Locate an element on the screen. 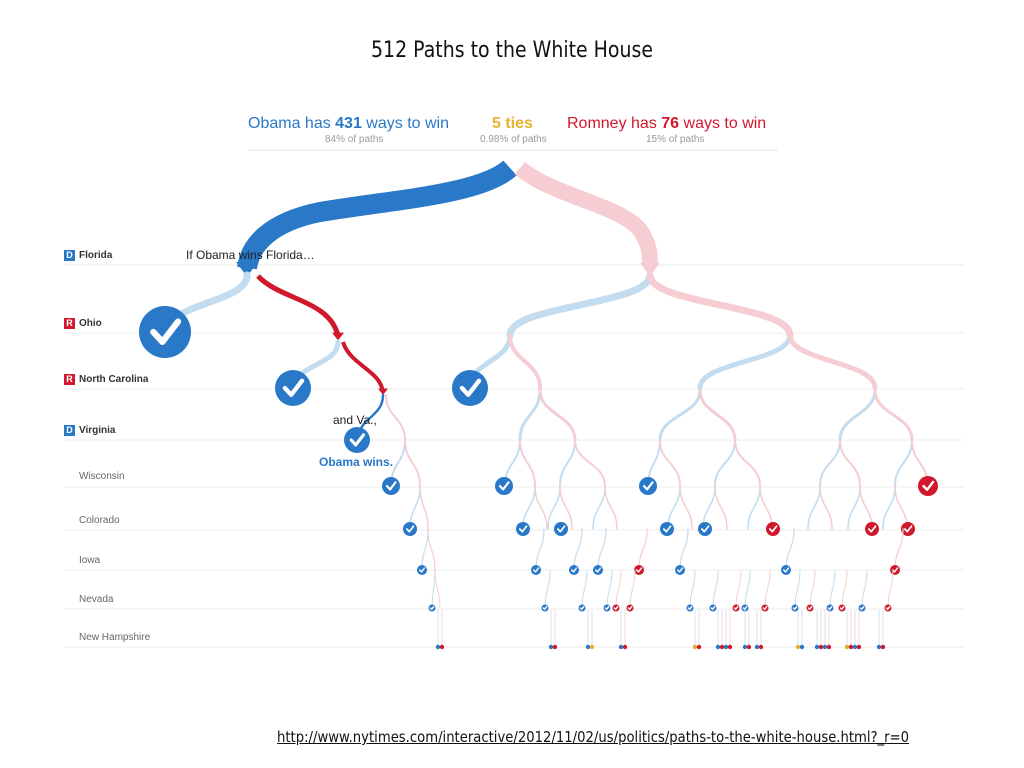 This screenshot has height=768, width=1024. state-label-new-hampshire: New Hampshire is located at coordinates (115, 637).